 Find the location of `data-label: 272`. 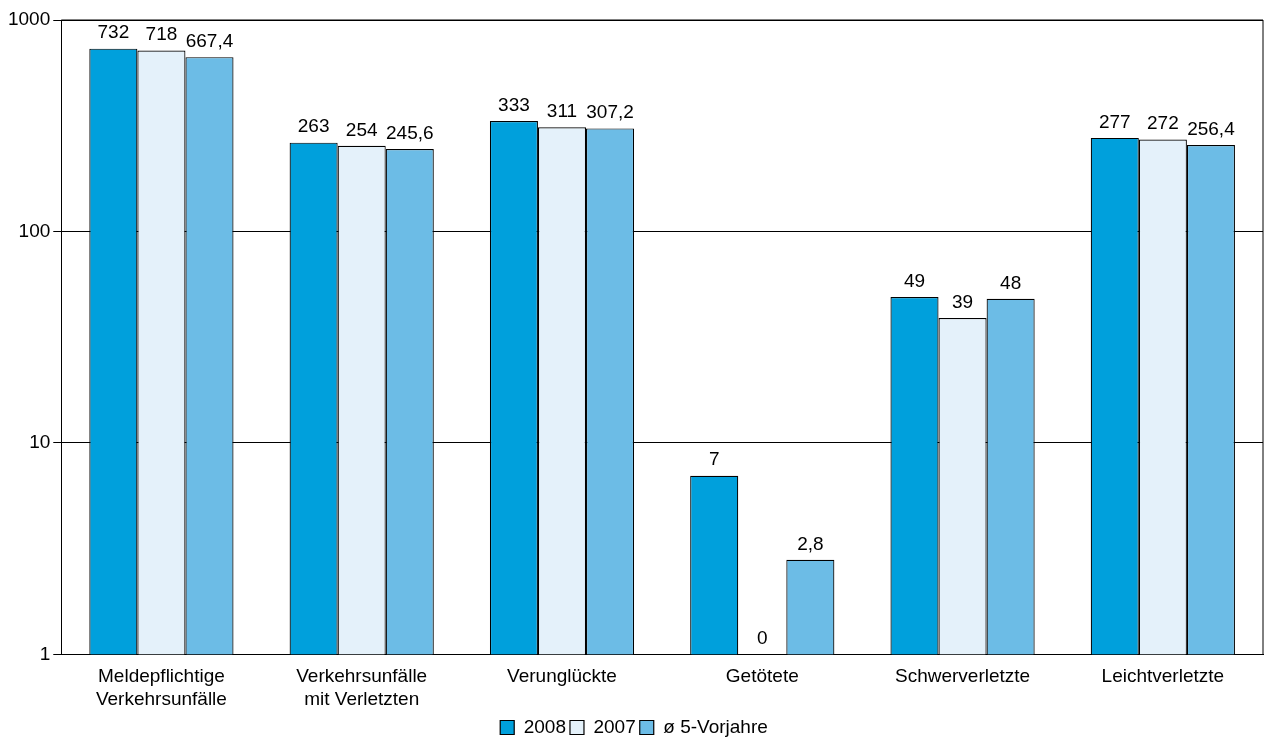

data-label: 272 is located at coordinates (1163, 123).